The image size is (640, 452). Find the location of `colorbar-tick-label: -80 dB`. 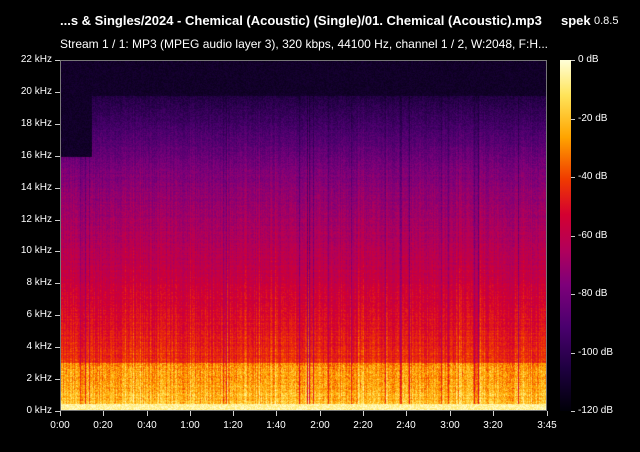

colorbar-tick-label: -80 dB is located at coordinates (593, 293).